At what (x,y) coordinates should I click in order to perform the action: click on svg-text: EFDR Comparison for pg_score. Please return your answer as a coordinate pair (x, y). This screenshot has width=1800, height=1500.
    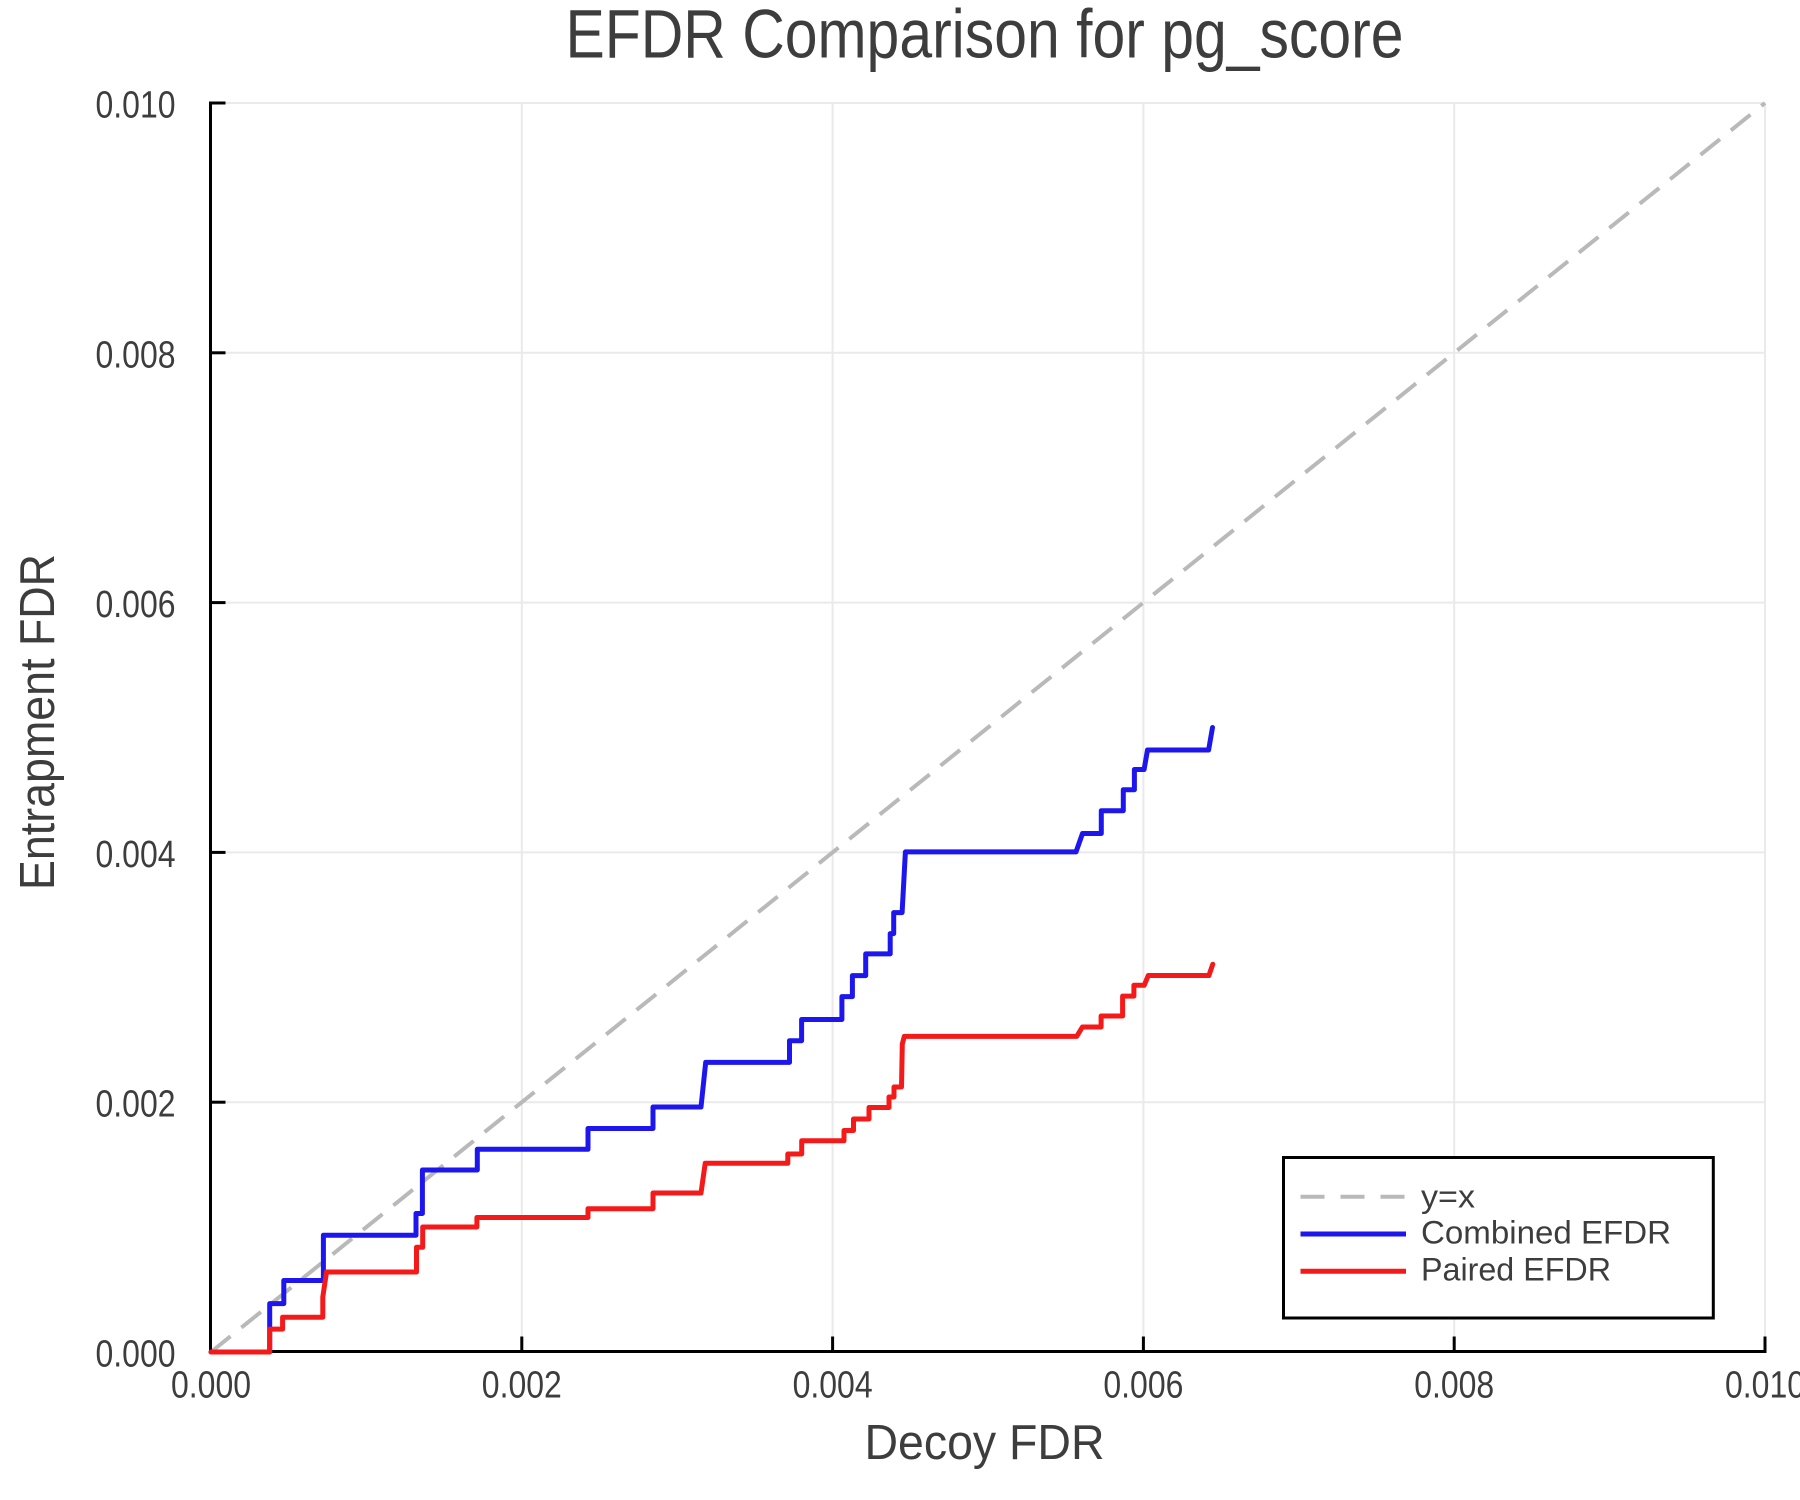
    Looking at the image, I should click on (985, 36).